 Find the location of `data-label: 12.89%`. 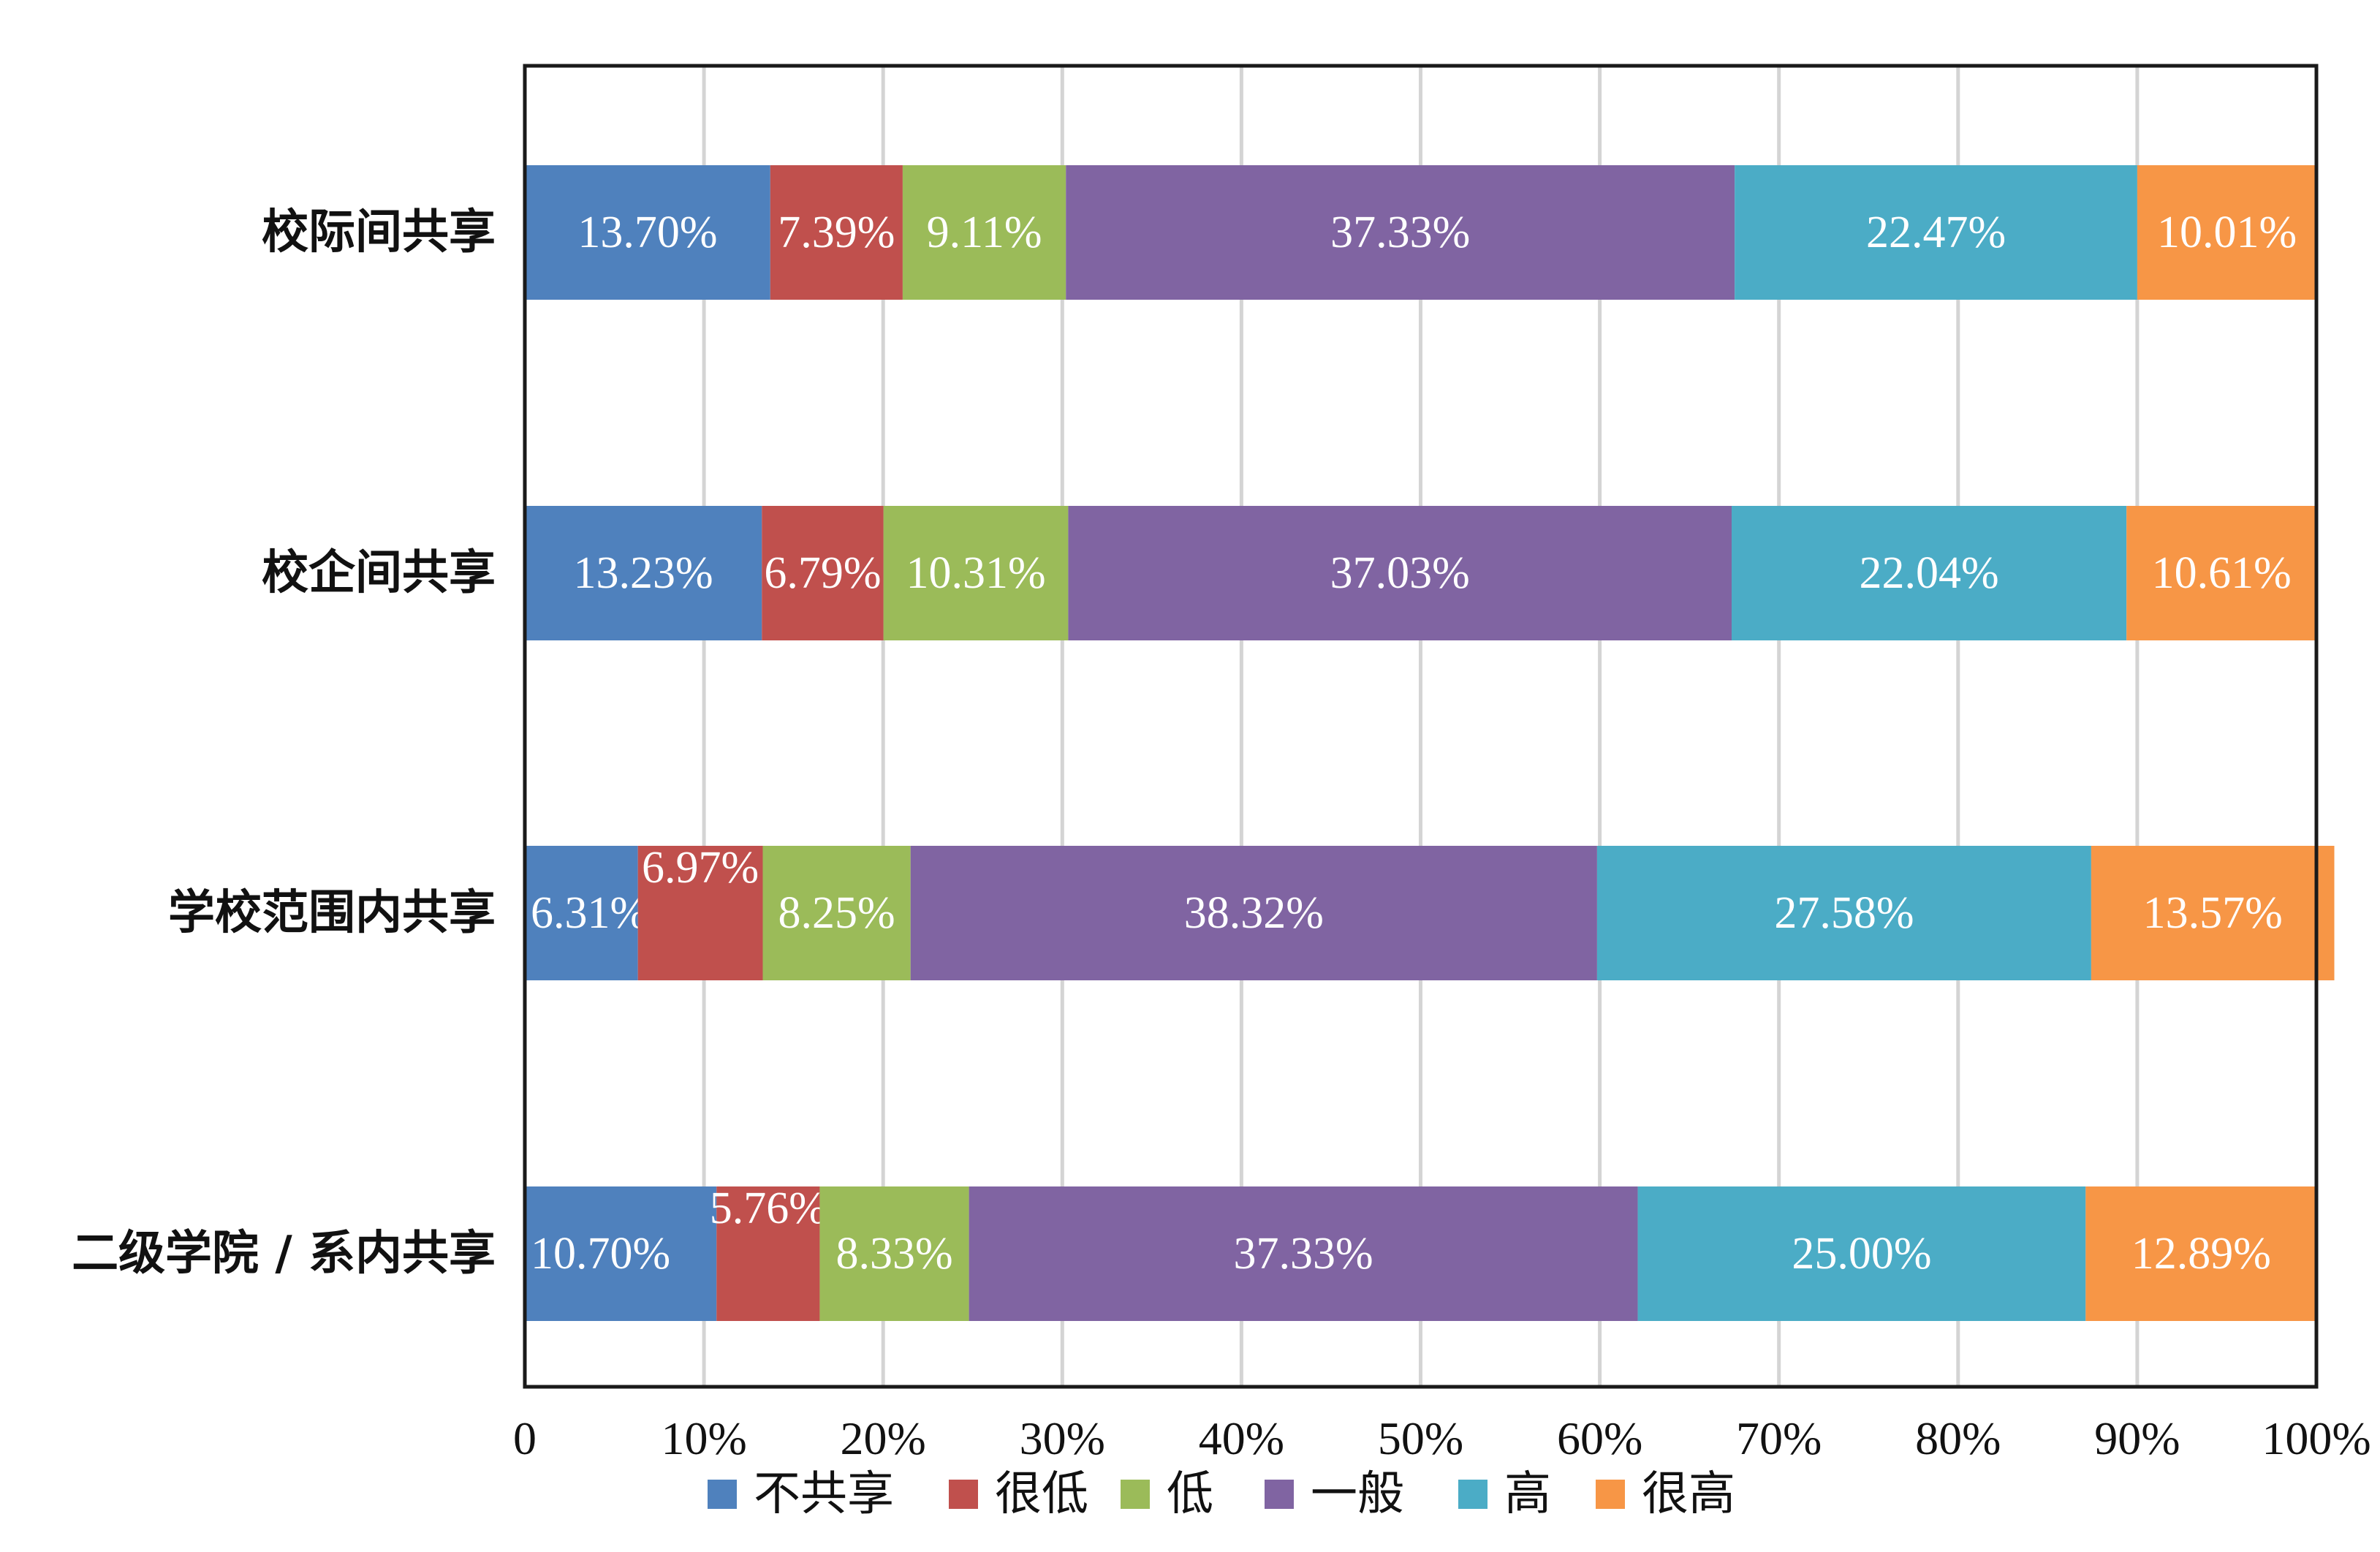

data-label: 12.89% is located at coordinates (2201, 1254).